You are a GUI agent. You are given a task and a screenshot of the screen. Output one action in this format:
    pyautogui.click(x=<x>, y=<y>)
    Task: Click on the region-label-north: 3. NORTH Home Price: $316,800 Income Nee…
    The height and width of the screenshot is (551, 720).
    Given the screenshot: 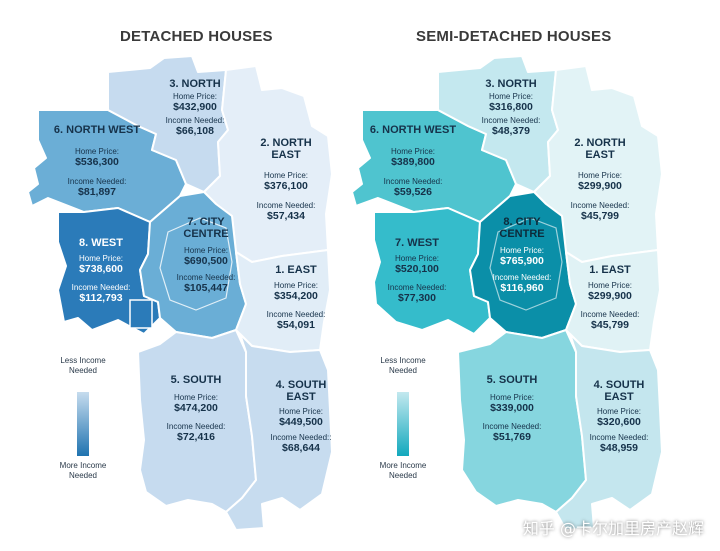 What is the action you would take?
    pyautogui.click(x=511, y=107)
    